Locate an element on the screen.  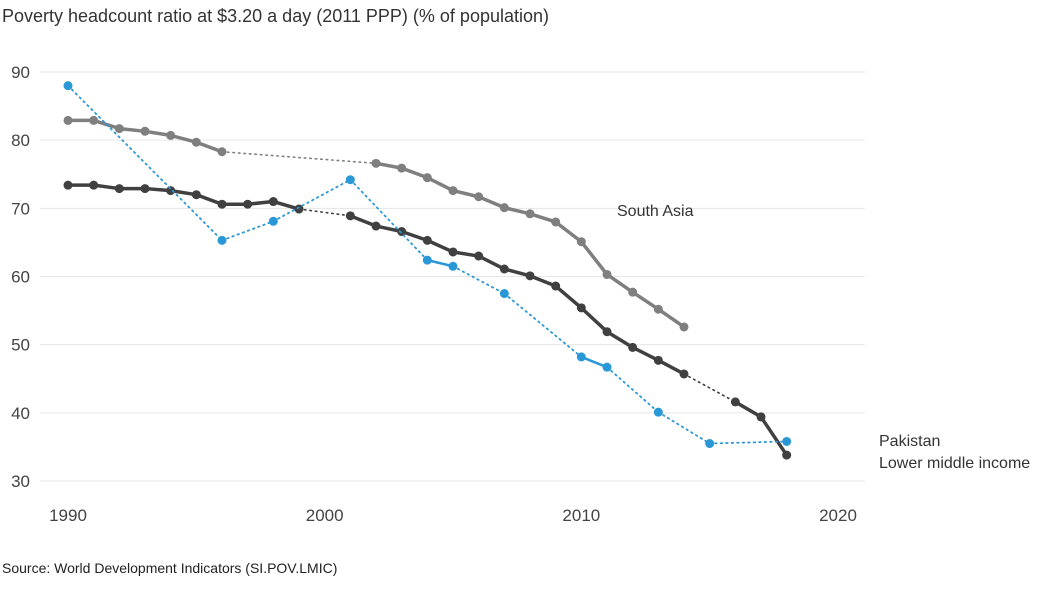
x-tick-label-2000: 2000 is located at coordinates (325, 515).